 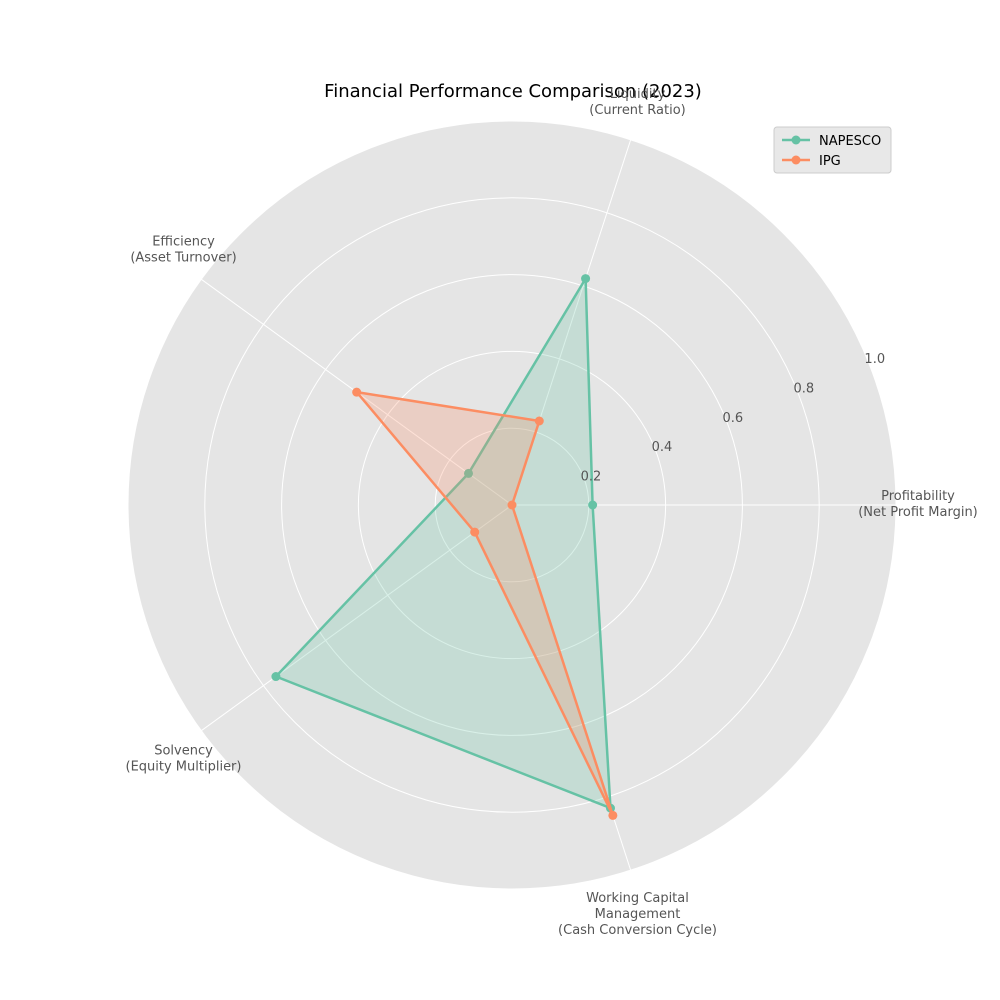 I want to click on legend-marker-napesco, so click(x=796, y=140).